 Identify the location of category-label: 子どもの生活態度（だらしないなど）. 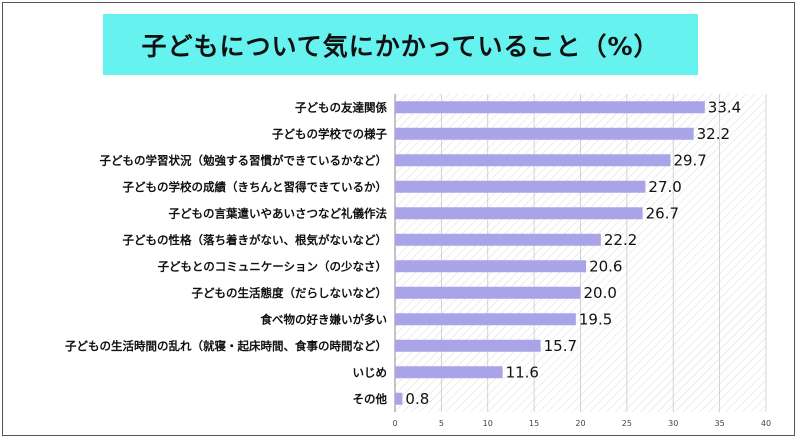
(290, 293).